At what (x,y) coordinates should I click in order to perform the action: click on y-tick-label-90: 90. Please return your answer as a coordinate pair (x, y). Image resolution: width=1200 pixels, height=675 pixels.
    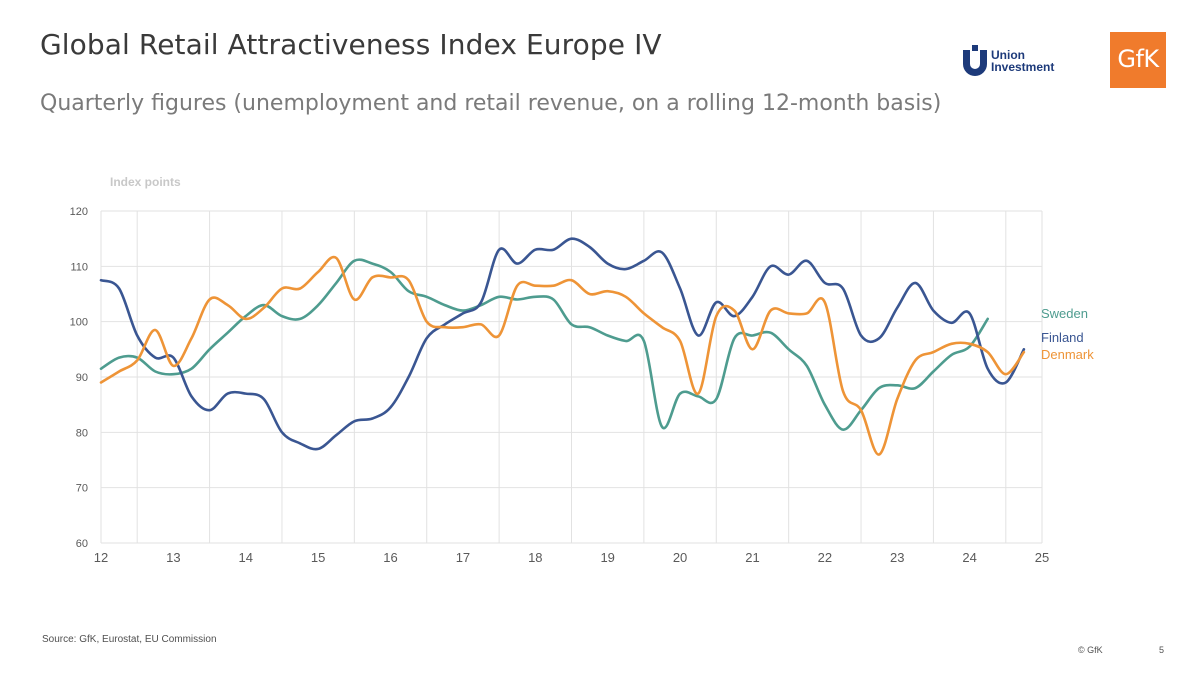
    Looking at the image, I should click on (82, 378).